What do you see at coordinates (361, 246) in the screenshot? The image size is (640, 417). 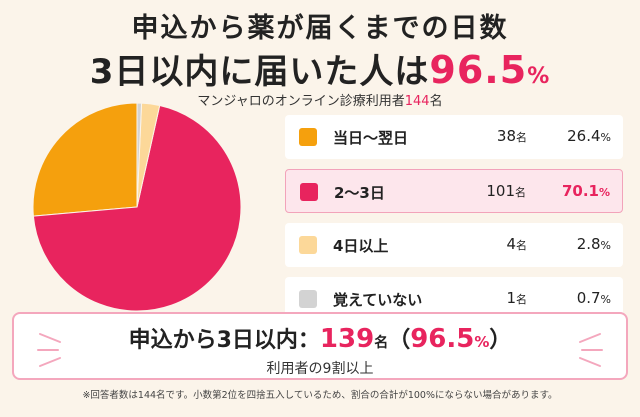 I see `legend-label: 4日以上` at bounding box center [361, 246].